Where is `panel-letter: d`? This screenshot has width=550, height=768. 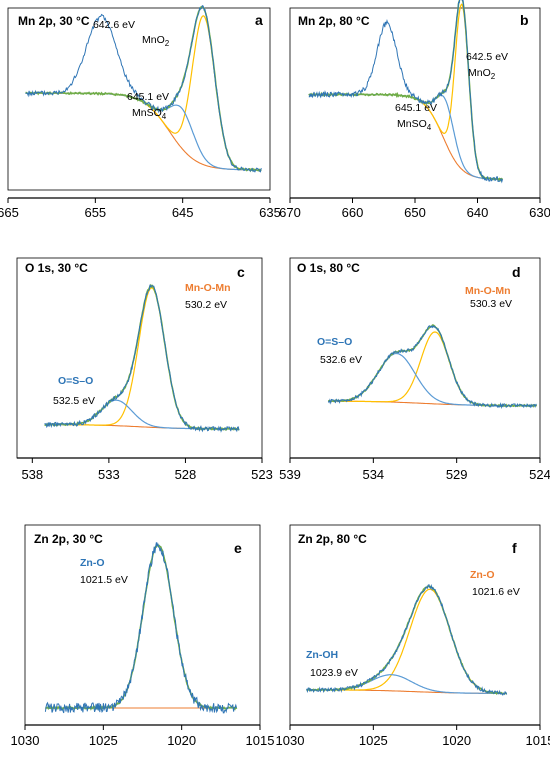 panel-letter: d is located at coordinates (516, 272).